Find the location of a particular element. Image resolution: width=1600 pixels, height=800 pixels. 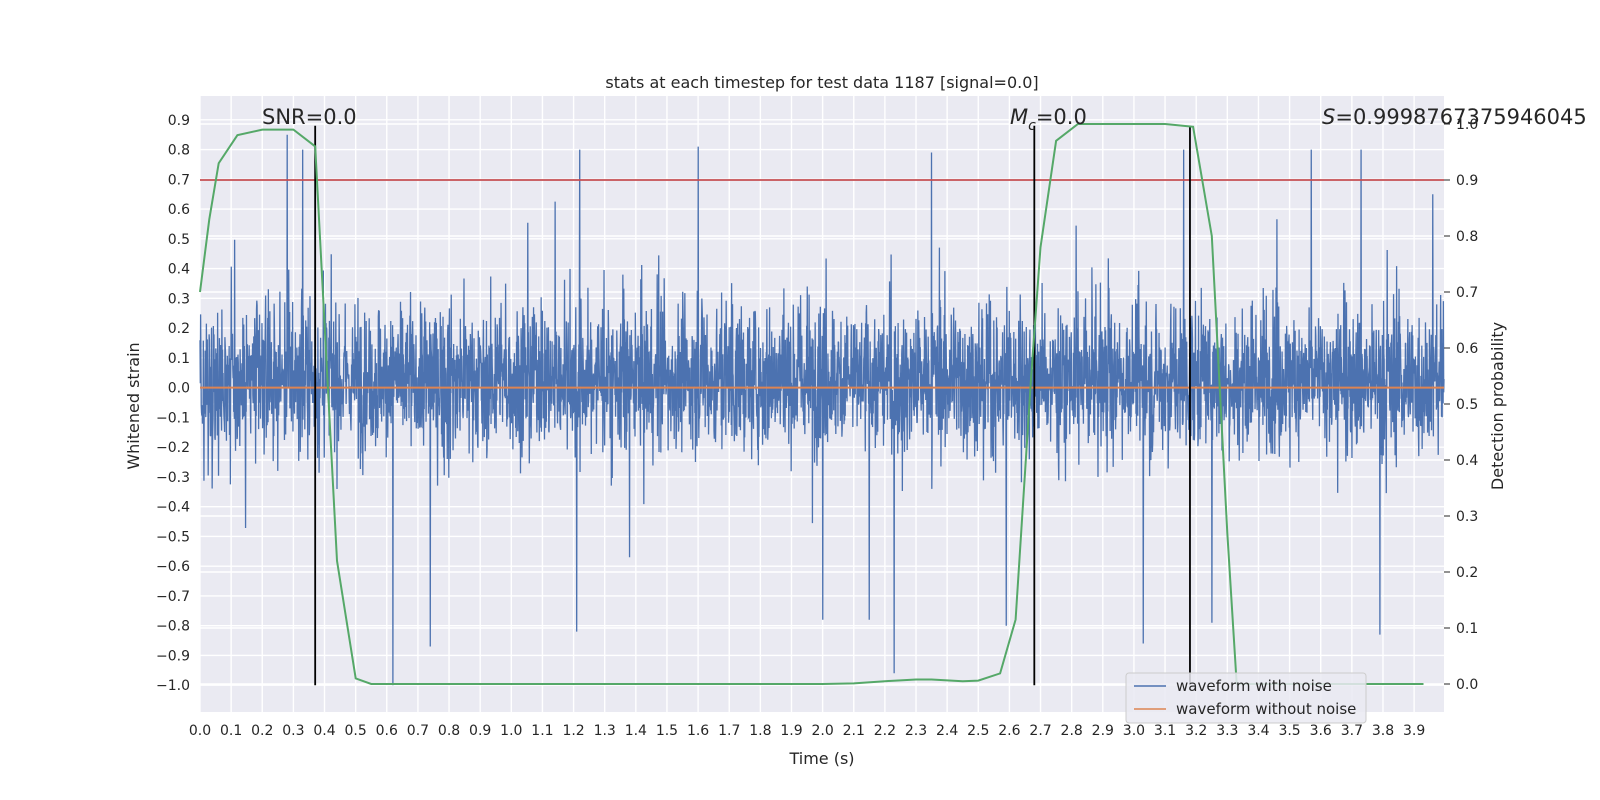

y-tick-label: 0.5 is located at coordinates (179, 240).